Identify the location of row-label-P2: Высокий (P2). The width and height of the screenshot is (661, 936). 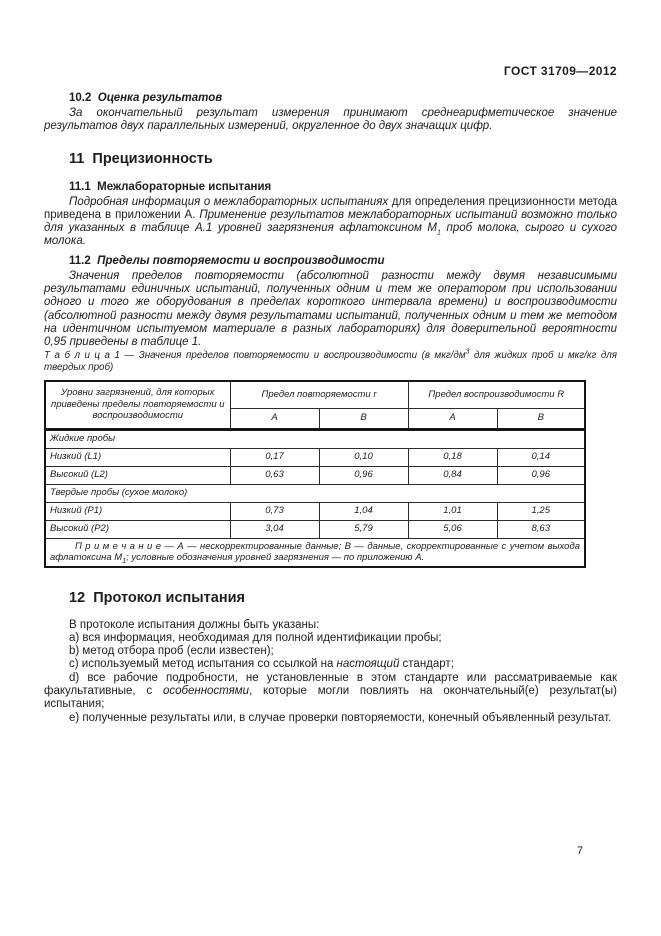
(137, 529).